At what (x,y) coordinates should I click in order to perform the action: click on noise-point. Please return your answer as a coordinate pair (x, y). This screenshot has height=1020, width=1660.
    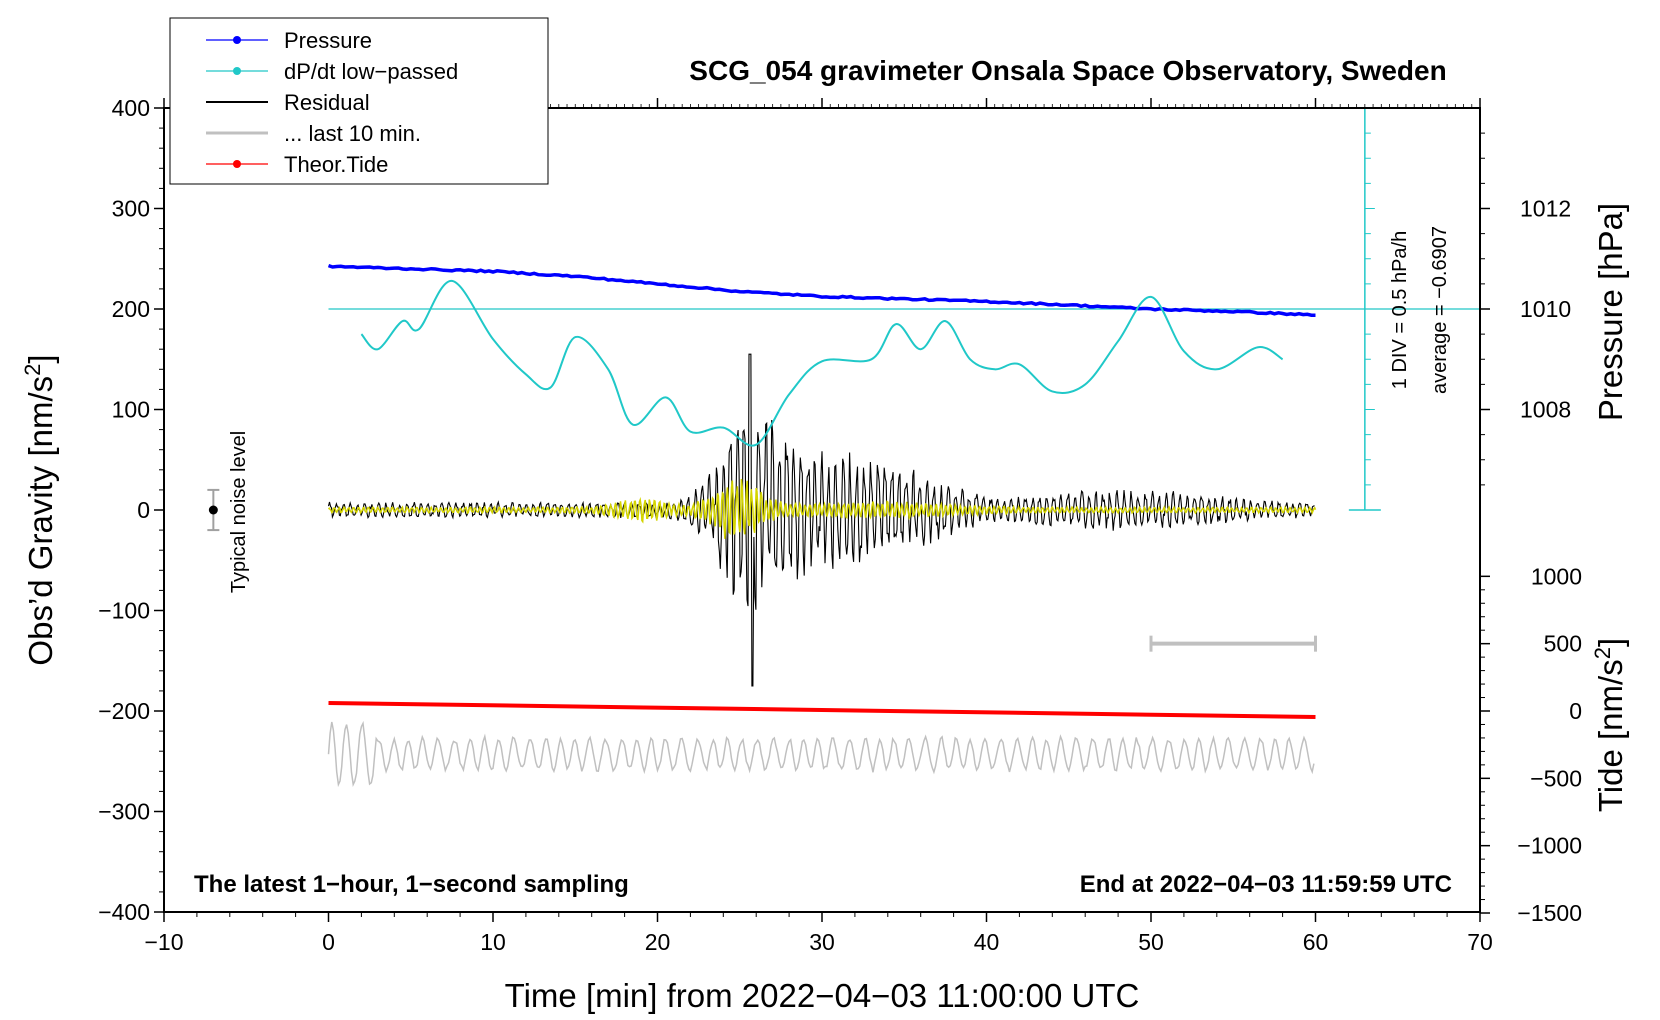
    Looking at the image, I should click on (213, 510).